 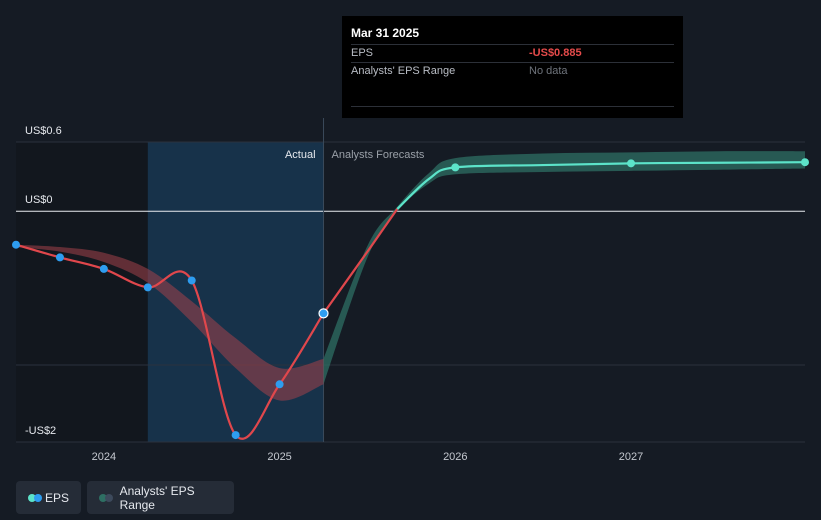 What do you see at coordinates (385, 33) in the screenshot?
I see `tooltip-date: Mar 31 2025` at bounding box center [385, 33].